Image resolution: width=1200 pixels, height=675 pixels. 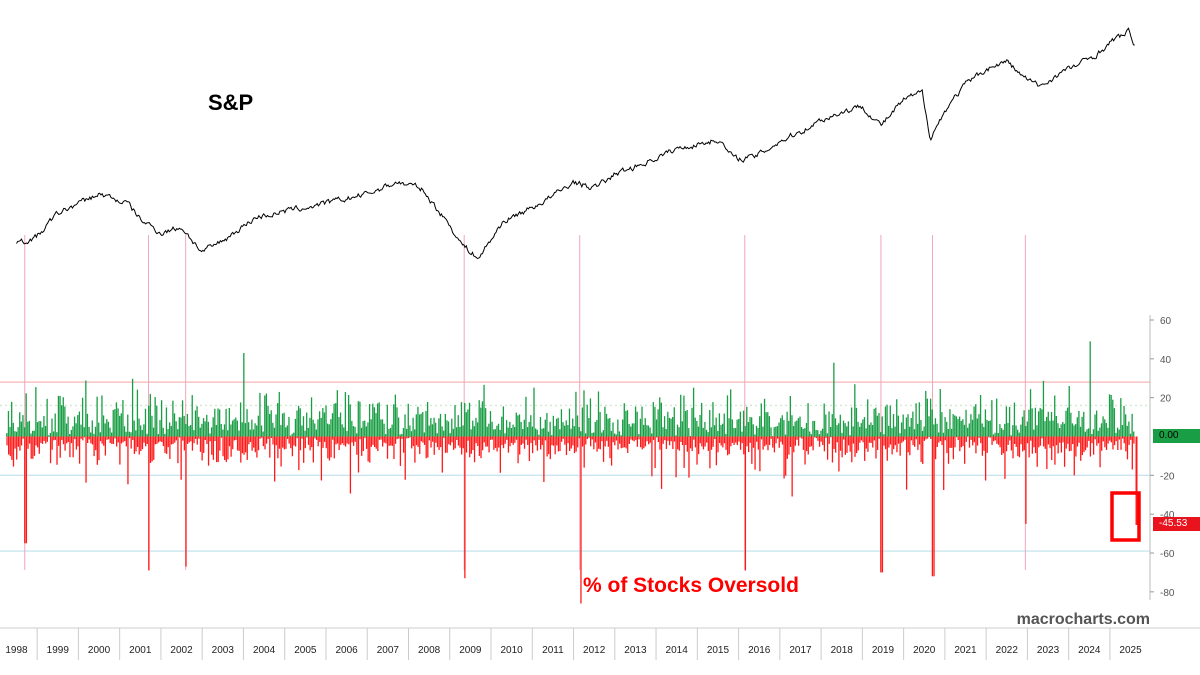 What do you see at coordinates (140, 650) in the screenshot?
I see `year-label: 2001` at bounding box center [140, 650].